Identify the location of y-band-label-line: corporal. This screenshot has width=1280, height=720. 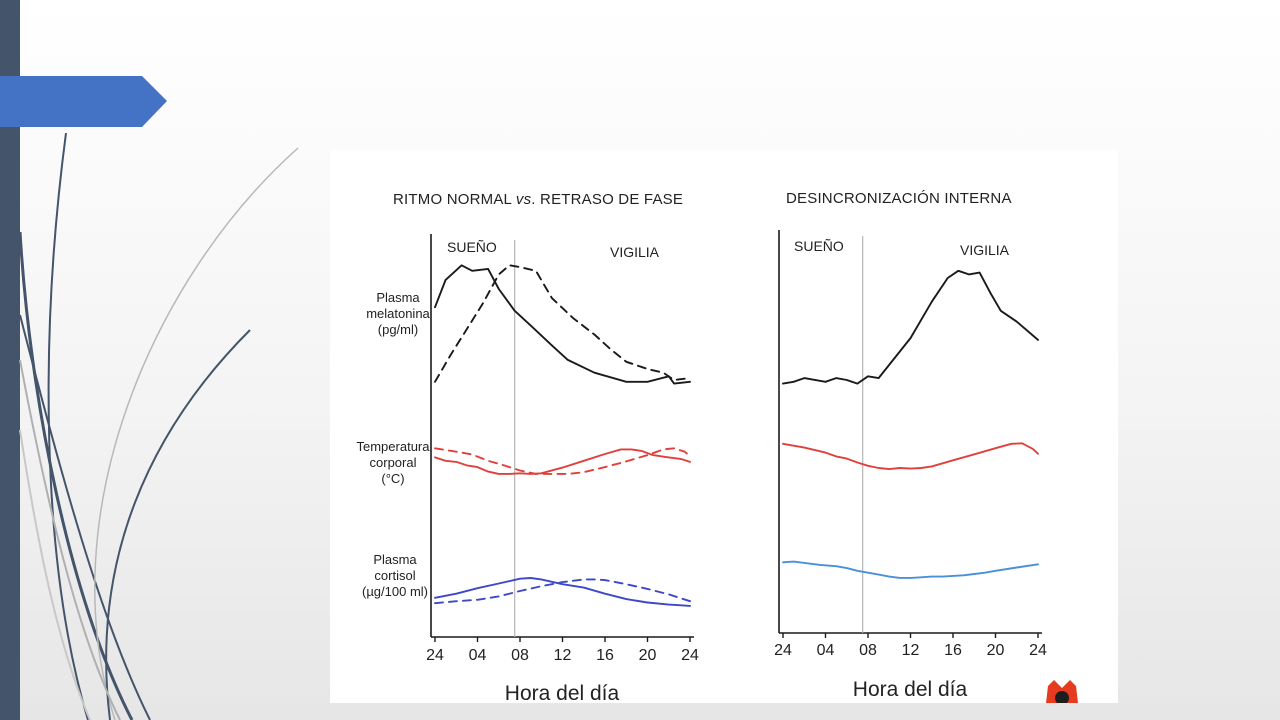
(393, 462).